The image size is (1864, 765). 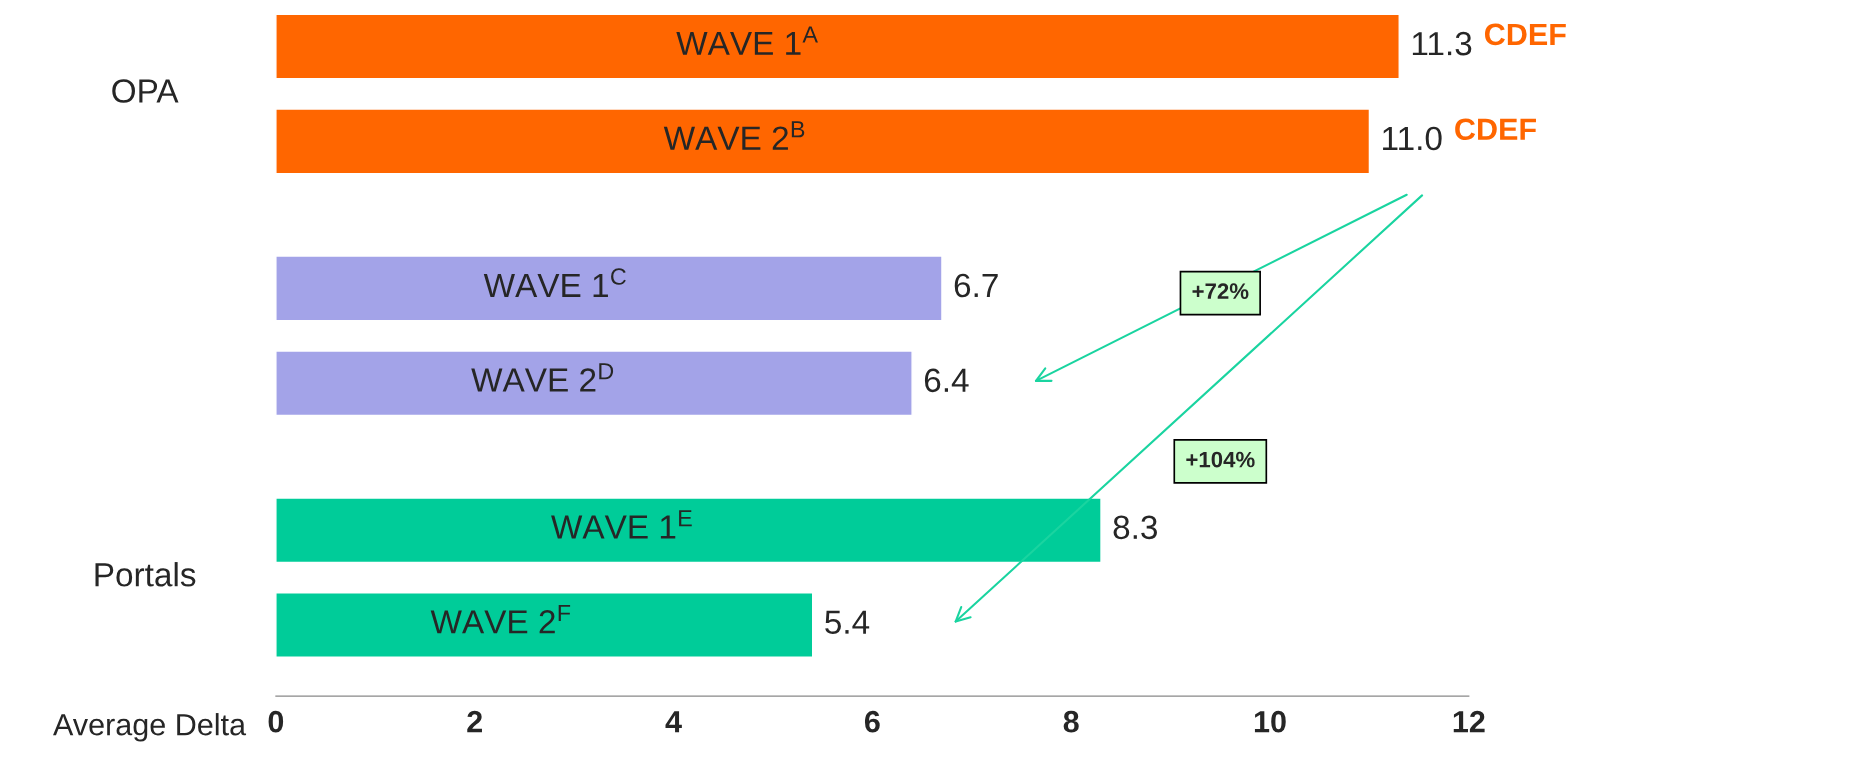 What do you see at coordinates (1270, 721) in the screenshot?
I see `x-tick-label: 10` at bounding box center [1270, 721].